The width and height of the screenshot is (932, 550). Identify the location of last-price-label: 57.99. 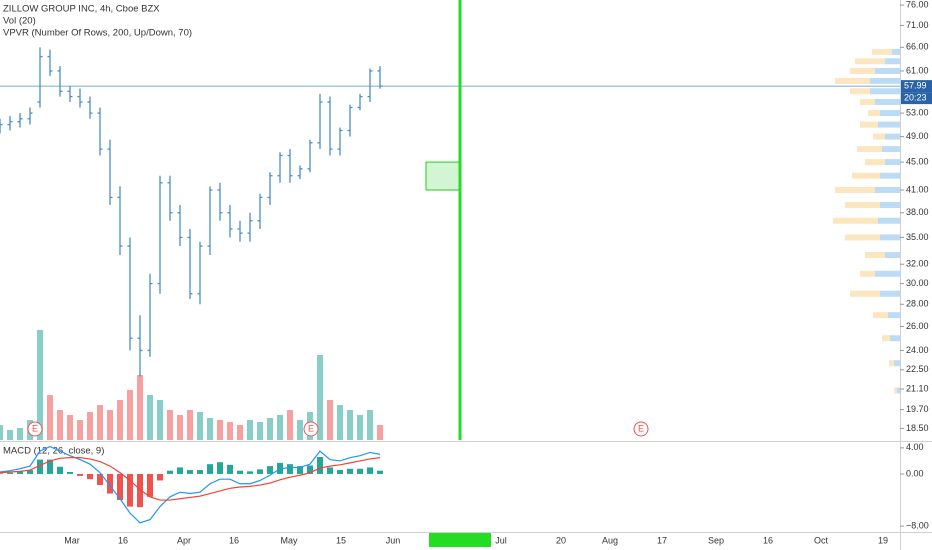
(915, 85).